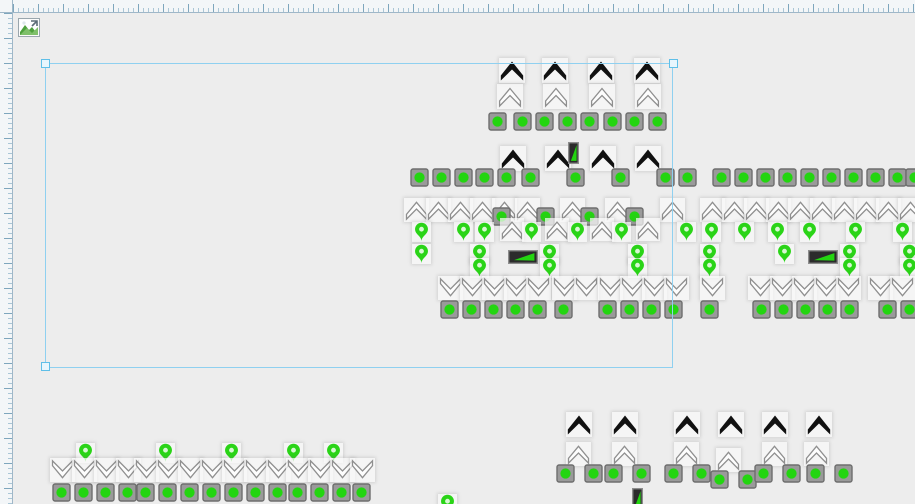 The height and width of the screenshot is (504, 915). I want to click on vertical-ruler, so click(6, 252).